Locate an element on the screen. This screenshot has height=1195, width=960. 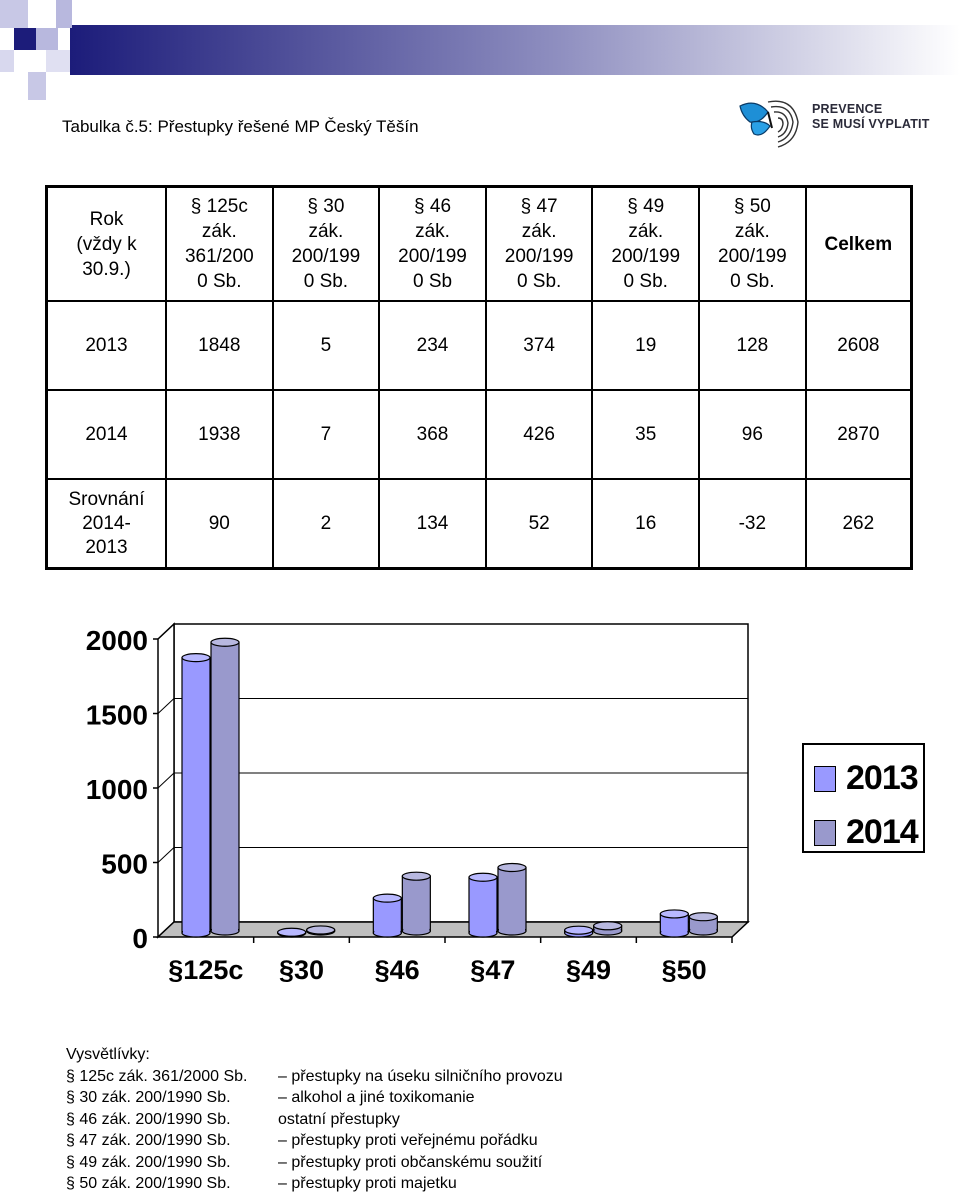
table-cell: 16 is located at coordinates (646, 524).